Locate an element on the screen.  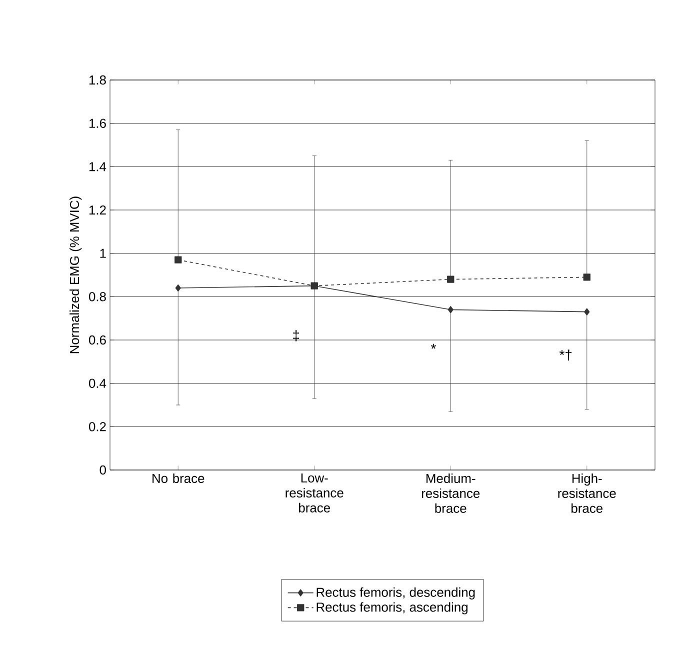
x-tick-label: Medium-resistance brace is located at coordinates (451, 493).